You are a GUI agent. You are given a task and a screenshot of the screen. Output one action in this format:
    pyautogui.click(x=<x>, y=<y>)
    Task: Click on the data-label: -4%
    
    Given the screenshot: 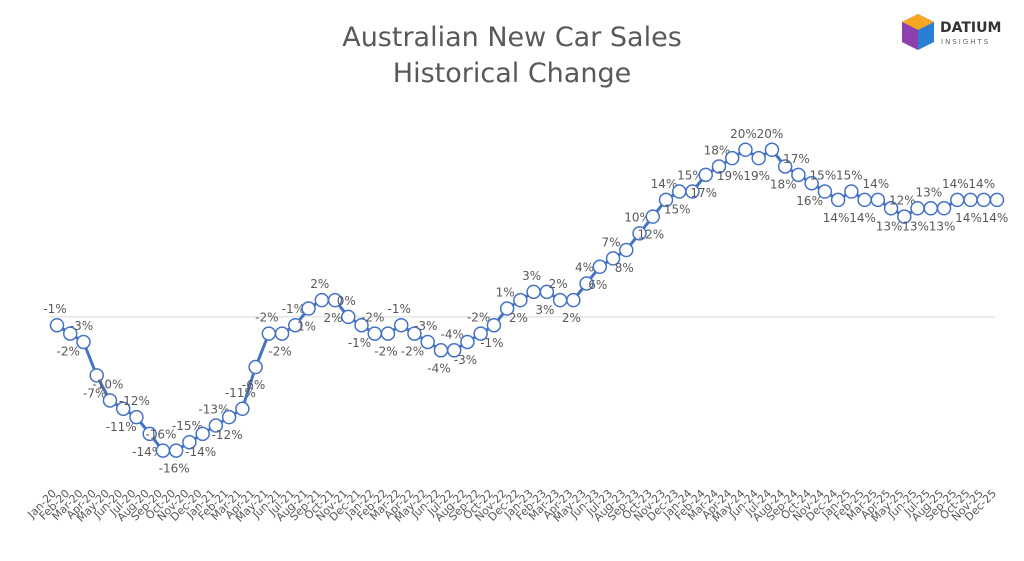 What is the action you would take?
    pyautogui.click(x=438, y=368)
    